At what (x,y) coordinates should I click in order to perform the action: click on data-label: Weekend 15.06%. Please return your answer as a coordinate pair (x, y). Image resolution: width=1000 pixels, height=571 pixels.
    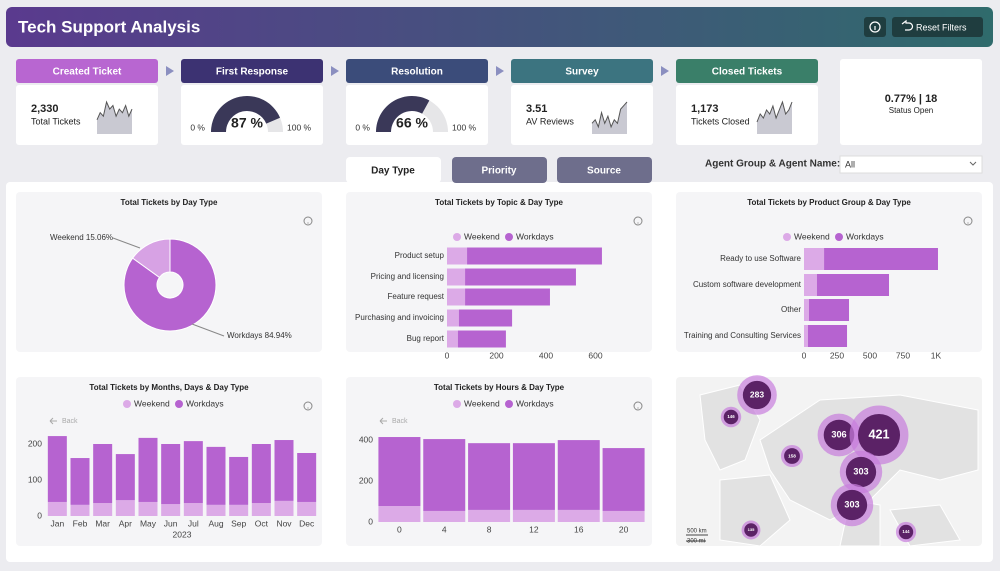
    Looking at the image, I should click on (81, 237).